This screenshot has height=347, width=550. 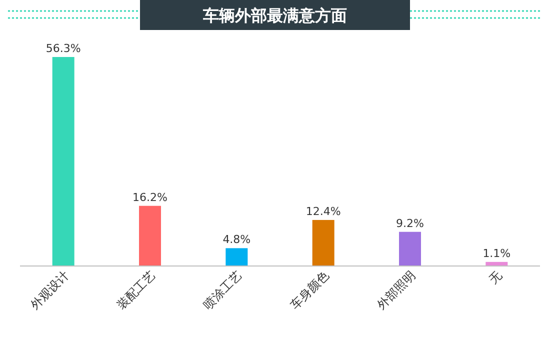 I want to click on data-label: 12.4%, so click(x=323, y=211).